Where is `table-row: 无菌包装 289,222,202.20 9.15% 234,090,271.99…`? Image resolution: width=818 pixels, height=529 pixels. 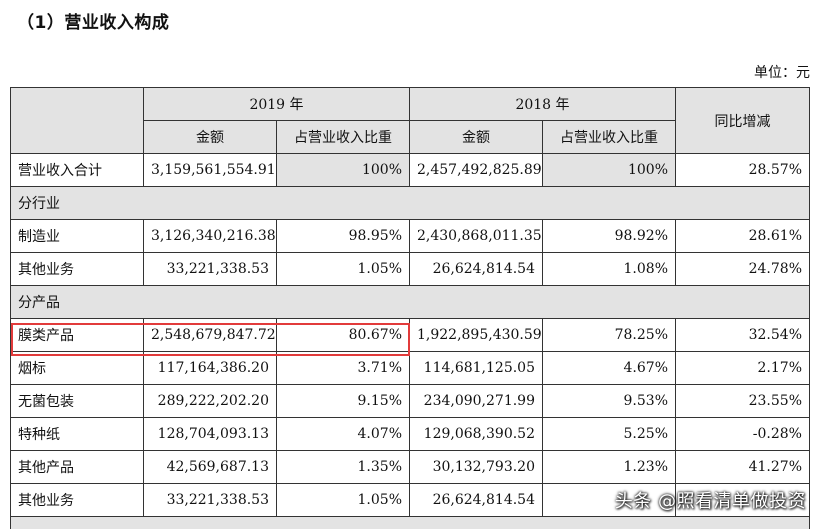
table-row: 无菌包装 289,222,202.20 9.15% 234,090,271.99… is located at coordinates (410, 401).